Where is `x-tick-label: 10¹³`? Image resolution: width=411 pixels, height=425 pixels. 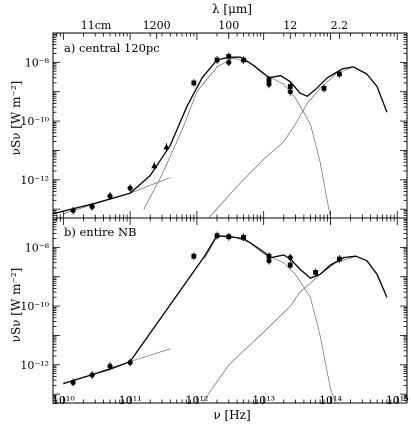
x-tick-label: 10¹³ is located at coordinates (263, 400).